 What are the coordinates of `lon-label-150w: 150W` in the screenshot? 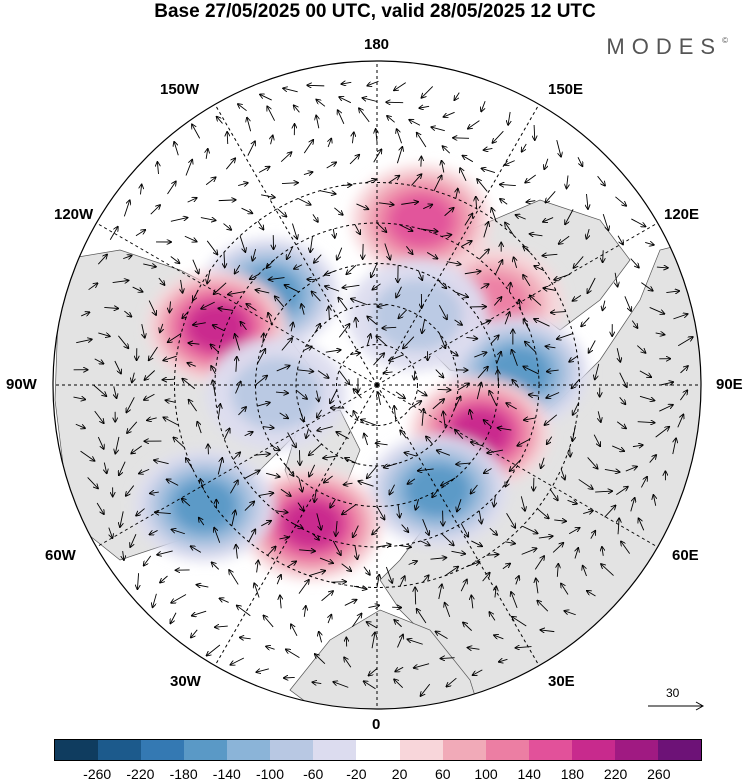 It's located at (180, 89).